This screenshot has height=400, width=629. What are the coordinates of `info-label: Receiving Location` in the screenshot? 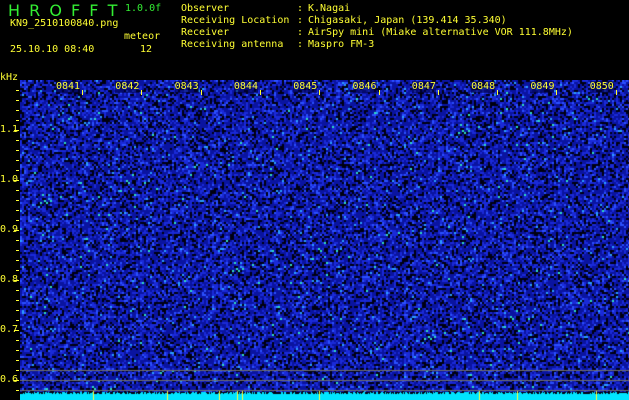 It's located at (235, 20).